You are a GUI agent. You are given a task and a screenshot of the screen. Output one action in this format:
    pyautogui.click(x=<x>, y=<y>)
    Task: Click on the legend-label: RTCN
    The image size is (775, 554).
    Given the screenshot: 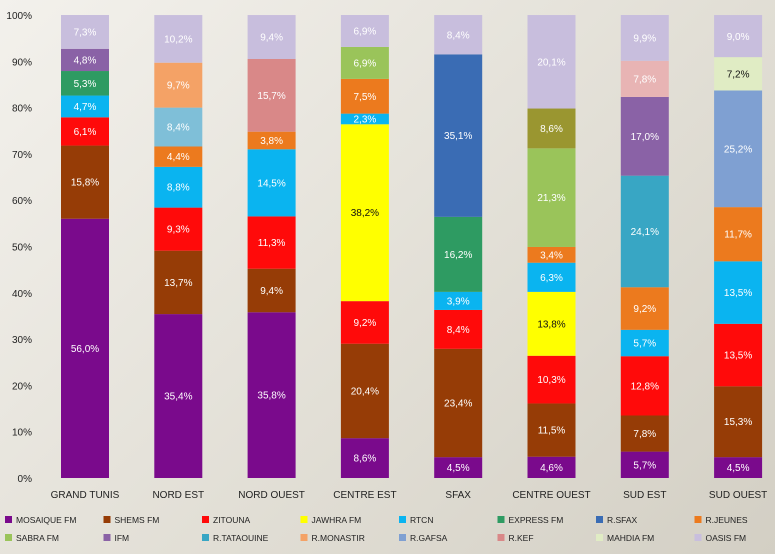 What is the action you would take?
    pyautogui.click(x=421, y=520)
    